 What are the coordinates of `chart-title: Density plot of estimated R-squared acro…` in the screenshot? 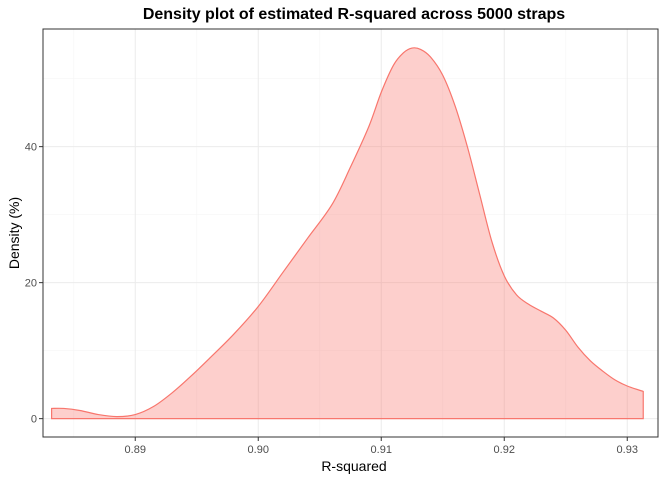 It's located at (354, 14).